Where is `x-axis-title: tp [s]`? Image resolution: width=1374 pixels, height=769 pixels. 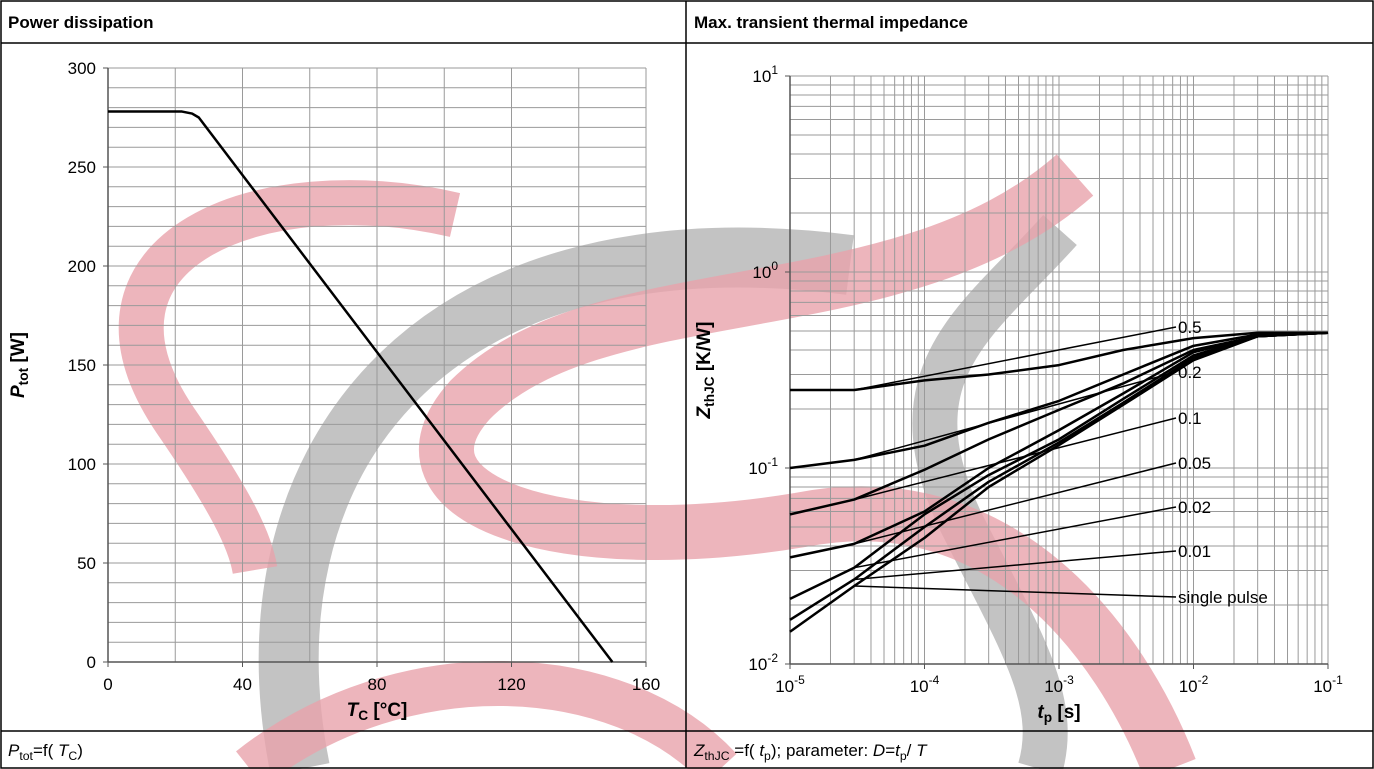
x-axis-title: tp [s] is located at coordinates (1058, 713).